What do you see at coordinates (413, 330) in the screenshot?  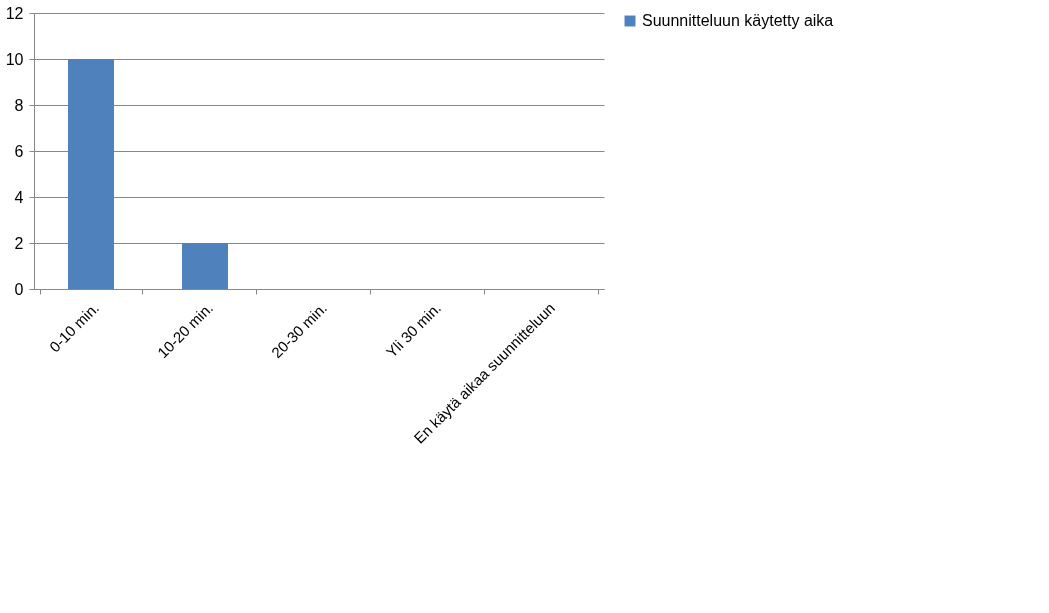 I see `x-tick-label: Yli 30 min.` at bounding box center [413, 330].